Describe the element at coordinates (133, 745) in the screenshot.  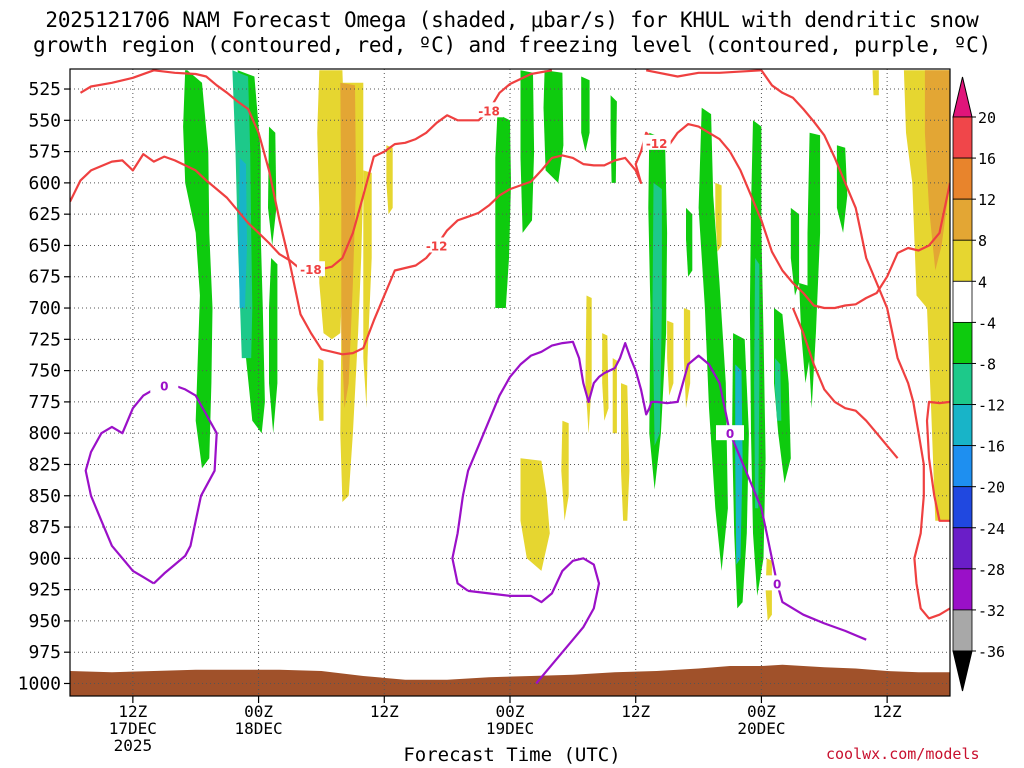
I see `x-tick-label-6-2: 2025` at that location.